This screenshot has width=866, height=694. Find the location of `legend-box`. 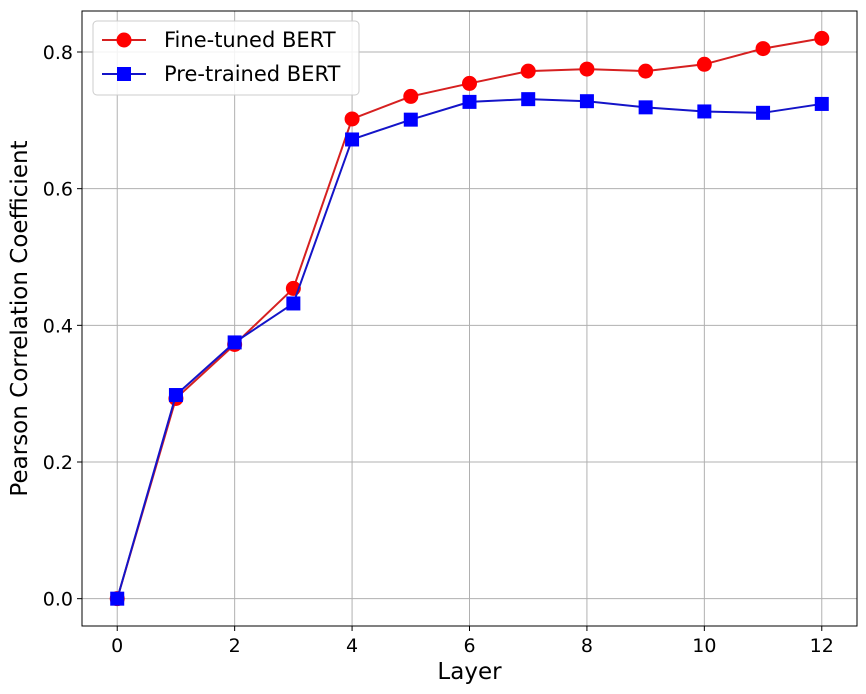

legend-box is located at coordinates (226, 58).